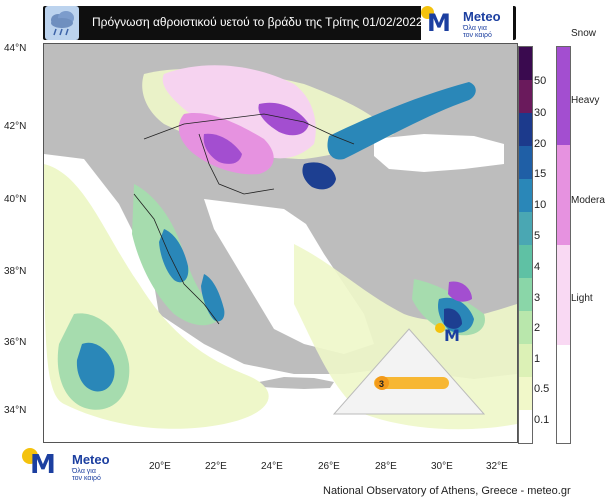 The width and height of the screenshot is (605, 504). Describe the element at coordinates (540, 174) in the screenshot. I see `rain-level-label: 15` at that location.